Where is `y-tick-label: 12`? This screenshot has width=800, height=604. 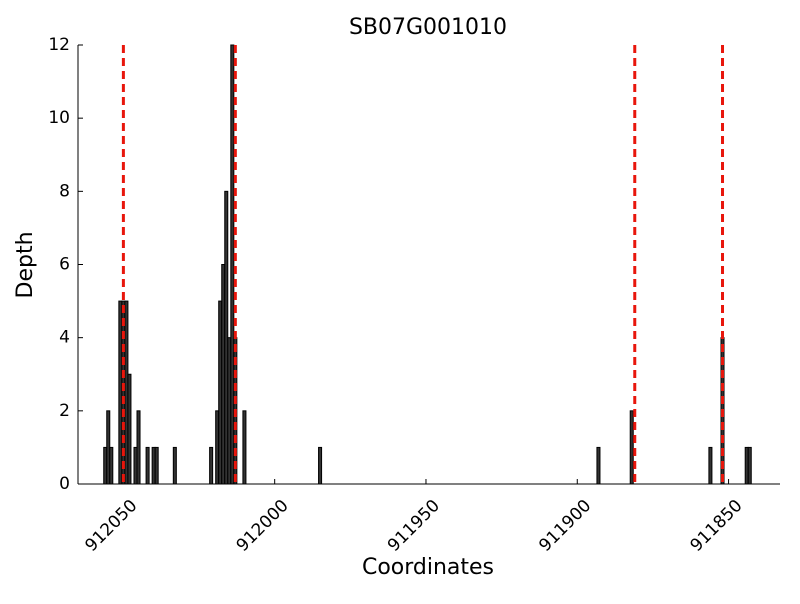 y-tick-label: 12 is located at coordinates (59, 45).